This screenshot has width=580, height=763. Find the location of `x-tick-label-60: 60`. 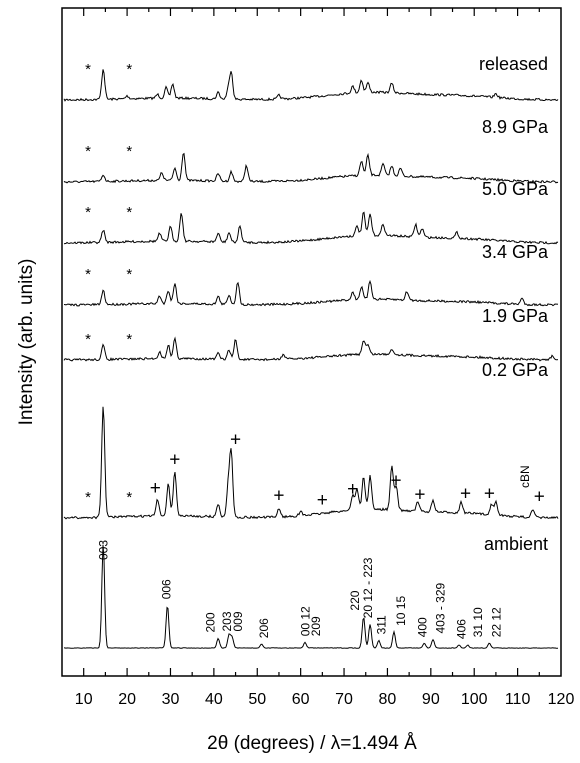

x-tick-label-60: 60 is located at coordinates (301, 699).